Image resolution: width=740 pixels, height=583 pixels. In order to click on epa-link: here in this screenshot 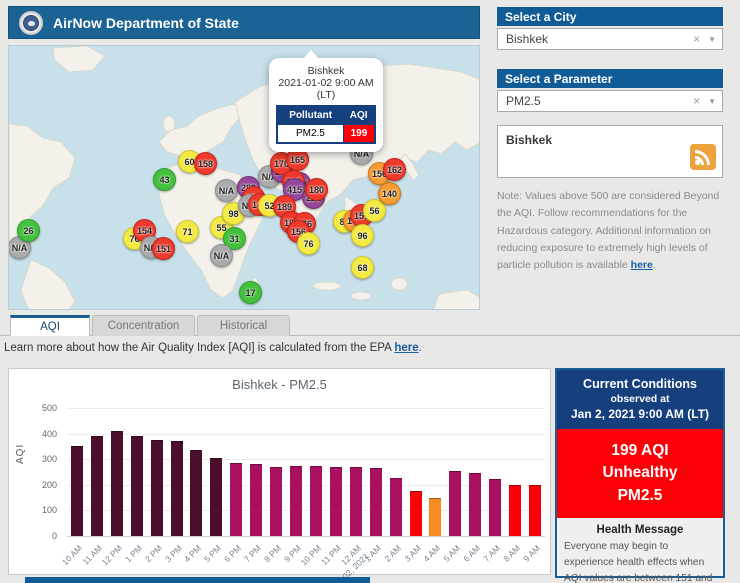, I will do `click(406, 348)`.